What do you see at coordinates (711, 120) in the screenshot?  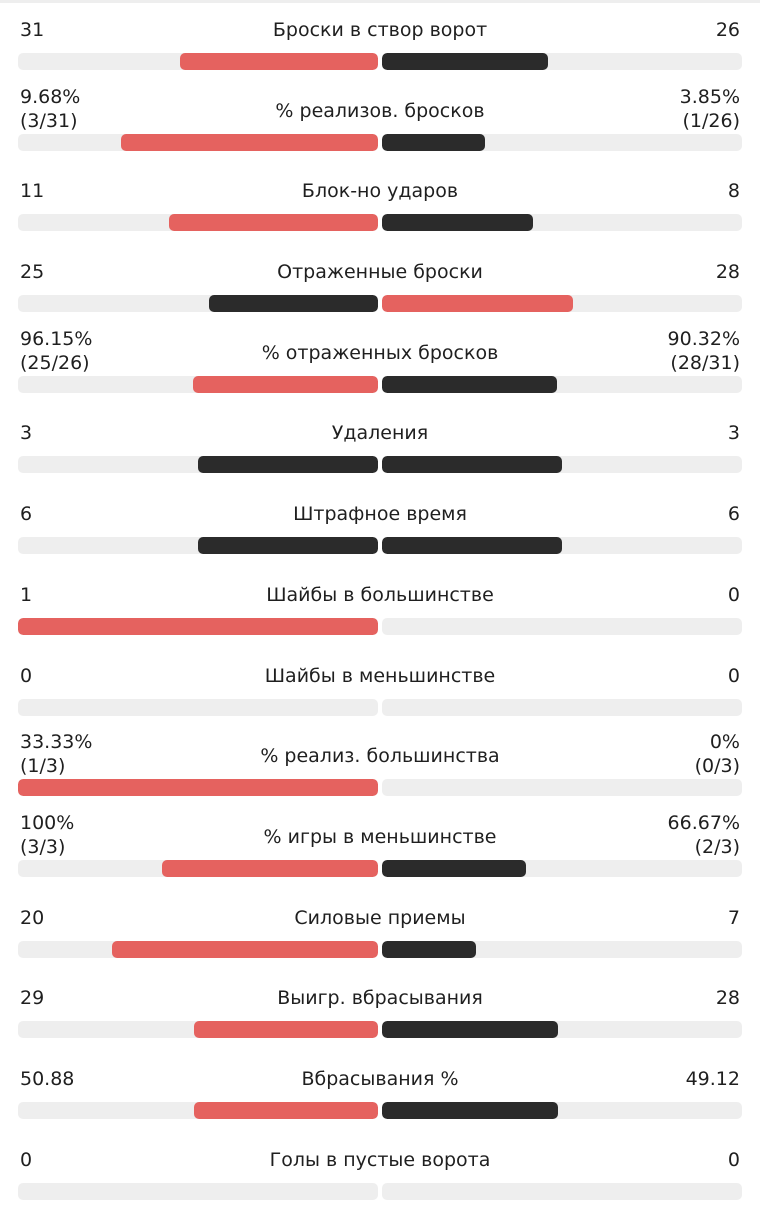 I see `stat-value-right-line: (1/26)` at bounding box center [711, 120].